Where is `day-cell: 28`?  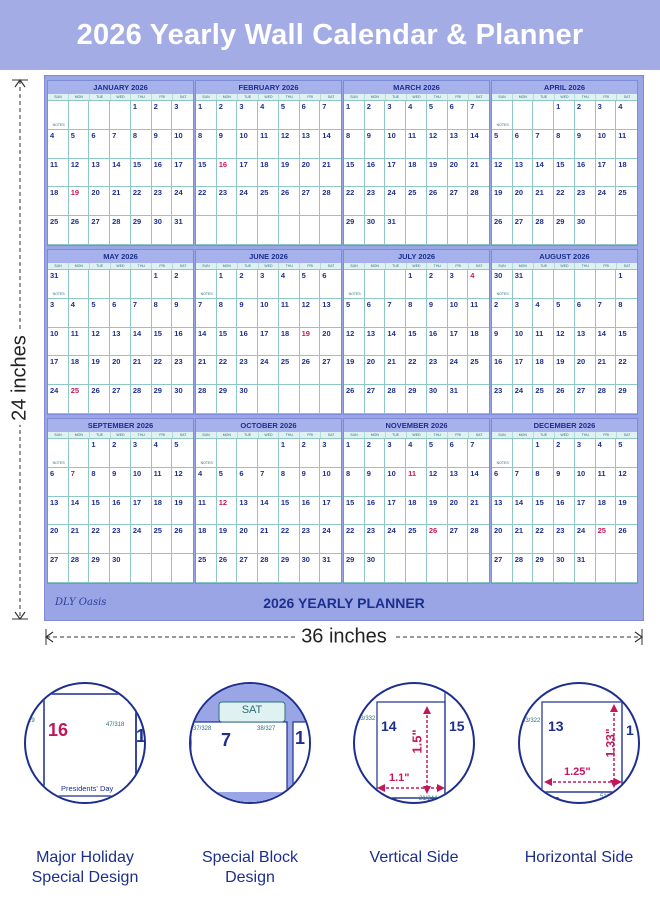
day-cell: 28 is located at coordinates (523, 568).